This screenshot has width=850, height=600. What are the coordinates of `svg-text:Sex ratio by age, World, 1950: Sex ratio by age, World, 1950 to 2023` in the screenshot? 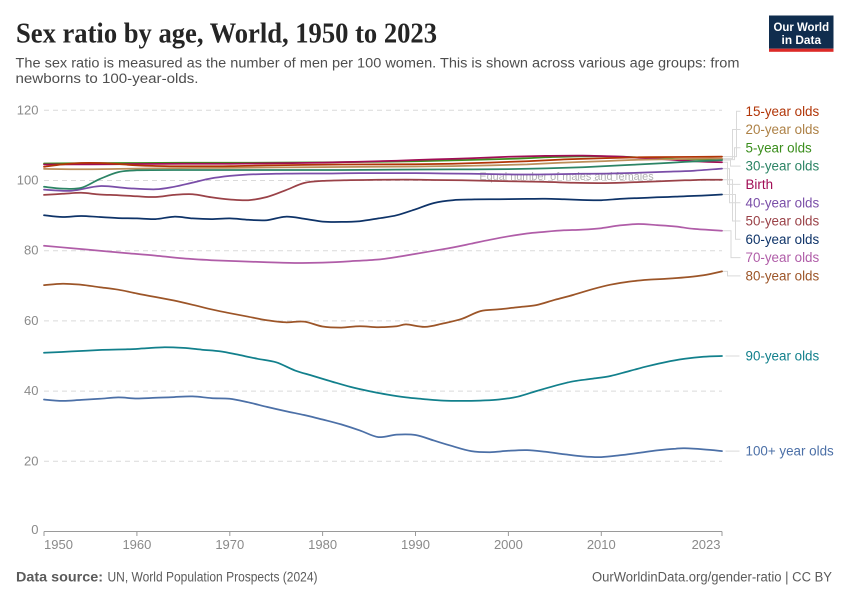 It's located at (226, 34).